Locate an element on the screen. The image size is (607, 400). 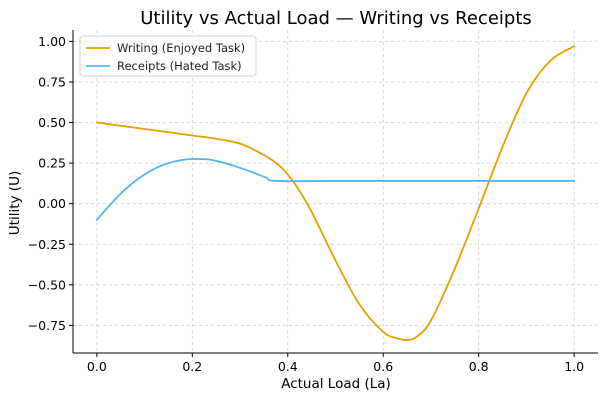
y-tick-label: 1.00 is located at coordinates (52, 41).